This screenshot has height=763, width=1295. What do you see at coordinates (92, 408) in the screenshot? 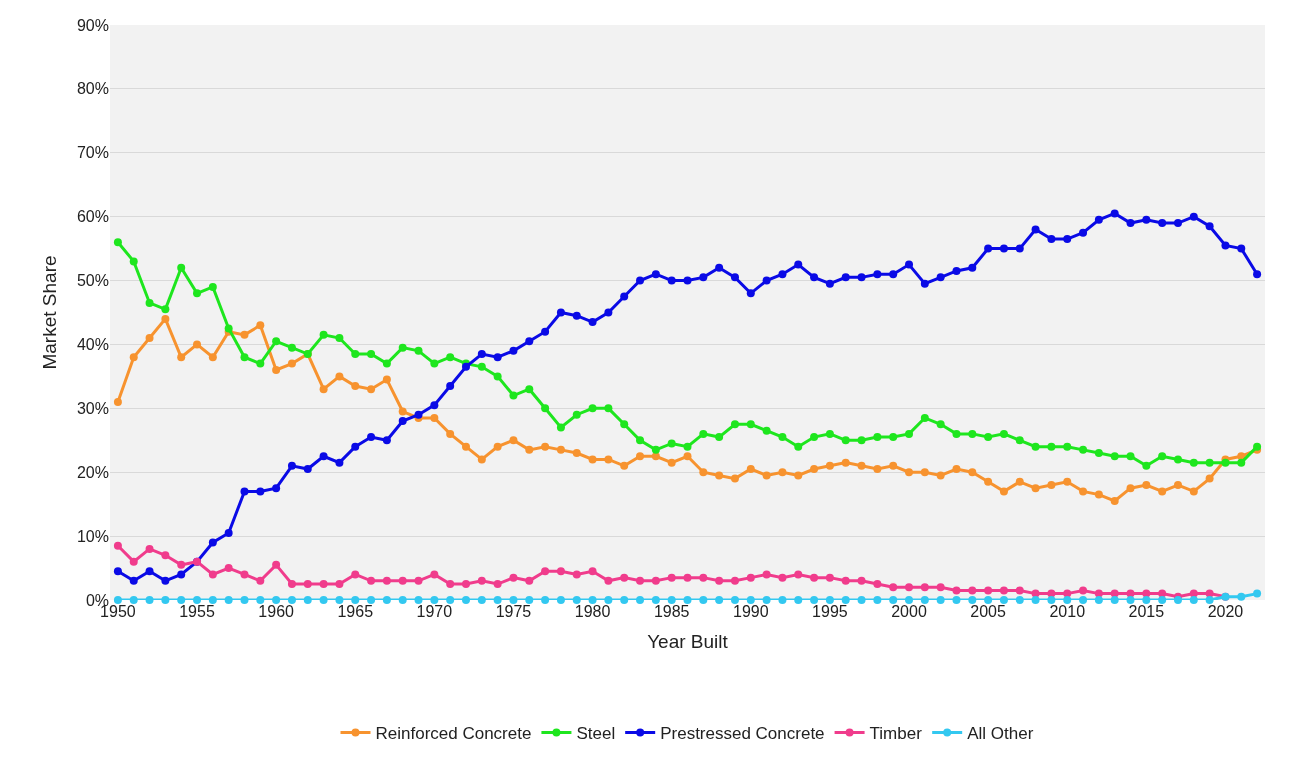
I see `y-tick-label: 30%` at bounding box center [92, 408].